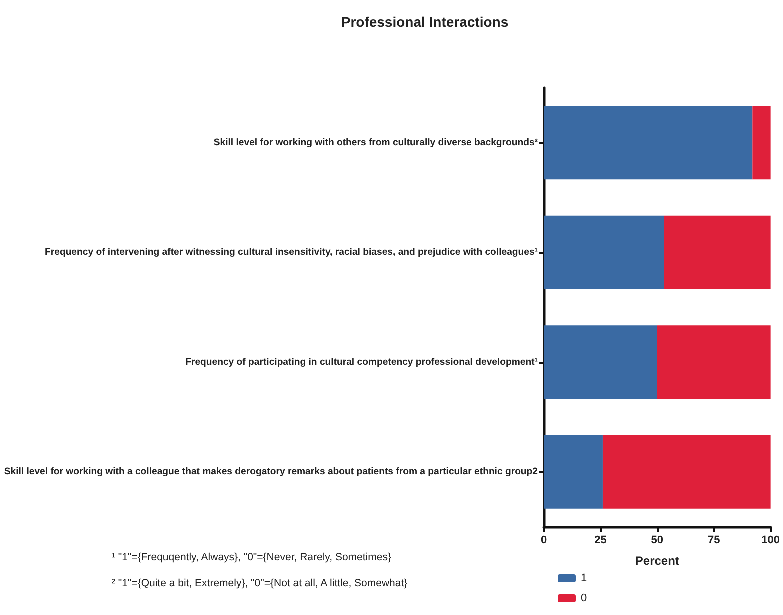 The image size is (783, 615). What do you see at coordinates (544, 540) in the screenshot?
I see `x-tick-label: 0` at bounding box center [544, 540].